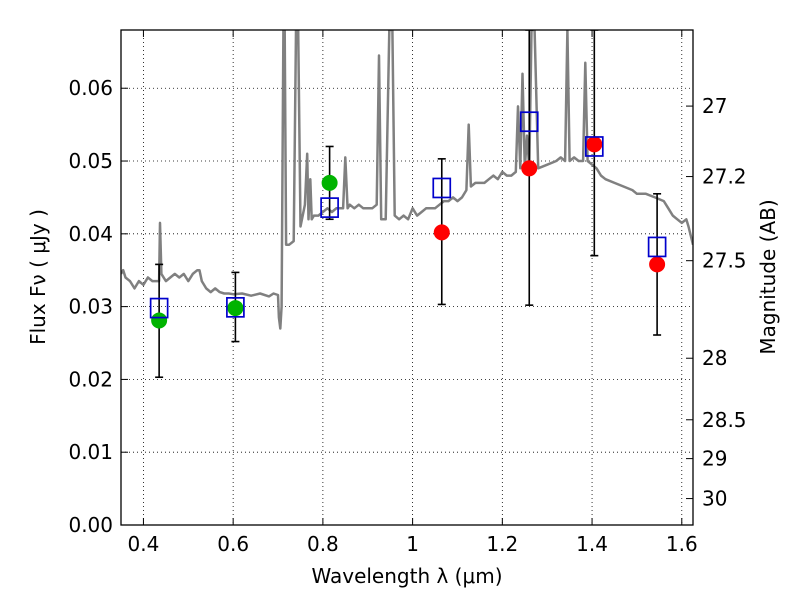 This screenshot has height=600, width=800. What do you see at coordinates (714, 499) in the screenshot?
I see `mag-tick-label: 30` at bounding box center [714, 499].